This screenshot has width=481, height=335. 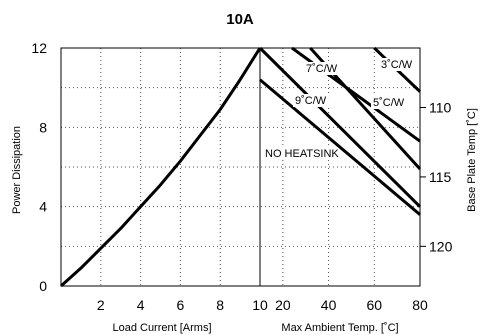 I want to click on x-tick-label-left: 6, so click(x=181, y=305).